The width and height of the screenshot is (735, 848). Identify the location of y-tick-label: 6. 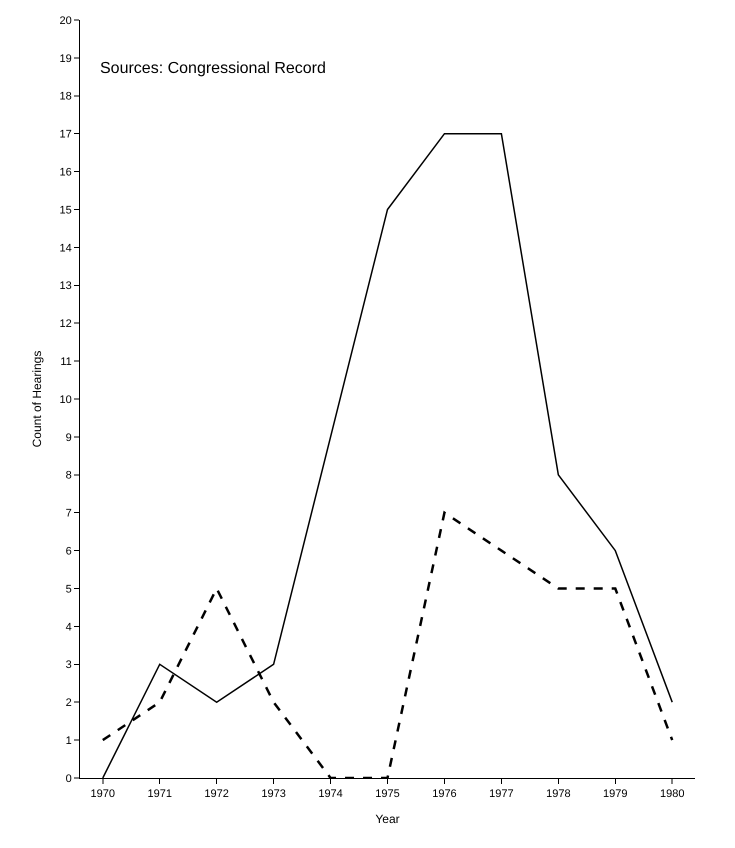
(69, 551).